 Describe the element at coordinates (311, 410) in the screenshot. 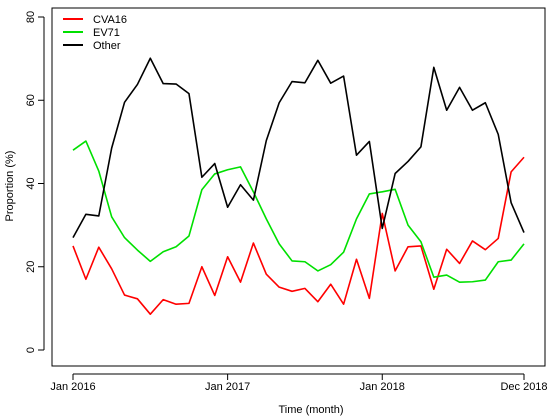

I see `x-axis-title: Time (month)` at that location.